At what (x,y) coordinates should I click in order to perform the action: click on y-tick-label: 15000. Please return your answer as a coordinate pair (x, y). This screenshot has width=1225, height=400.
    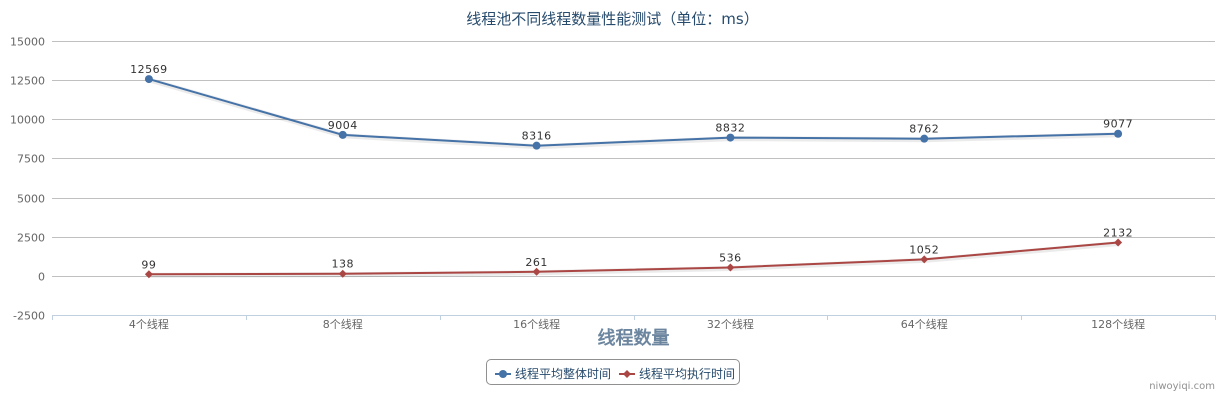
    Looking at the image, I should click on (27, 42).